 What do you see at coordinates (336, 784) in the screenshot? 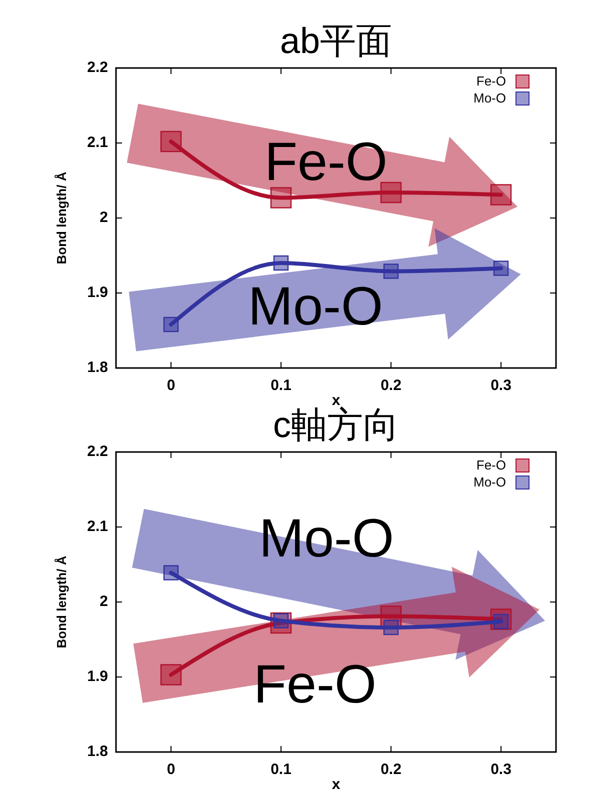
I see `x-axis-title: x` at bounding box center [336, 784].